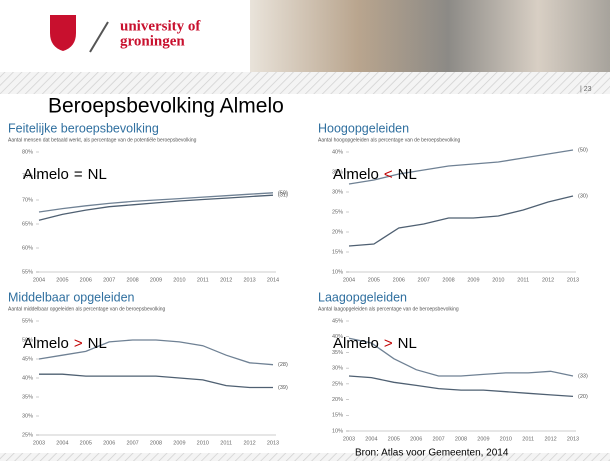 This screenshot has height=461, width=610. I want to click on chart-title: Hoogopgeleiden, so click(363, 128).